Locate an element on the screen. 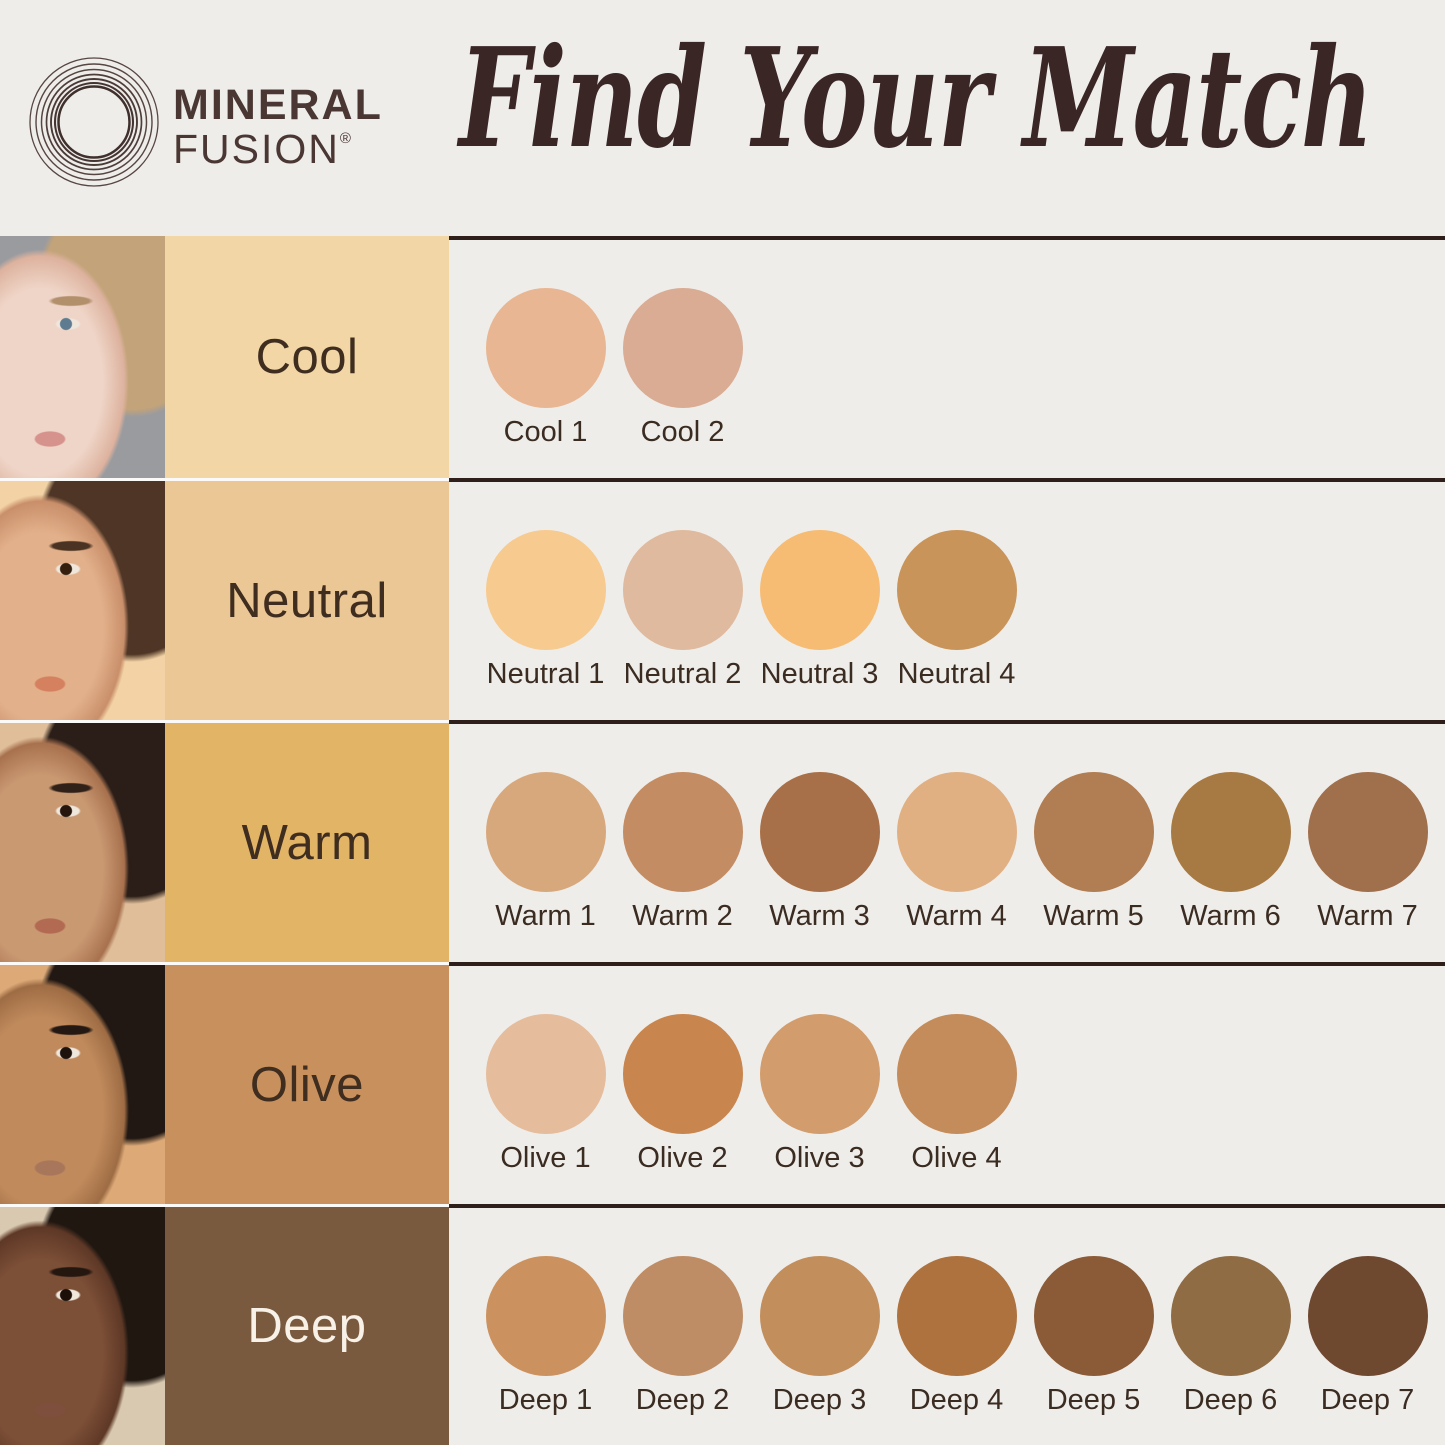  shade-swatch: Warm 4 is located at coordinates (956, 852).